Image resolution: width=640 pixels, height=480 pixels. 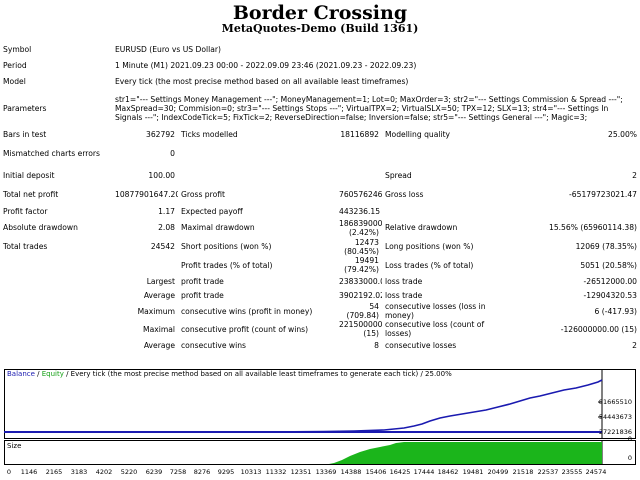 I want to click on absolute-drawdown-value: 2.08, so click(x=166, y=227).